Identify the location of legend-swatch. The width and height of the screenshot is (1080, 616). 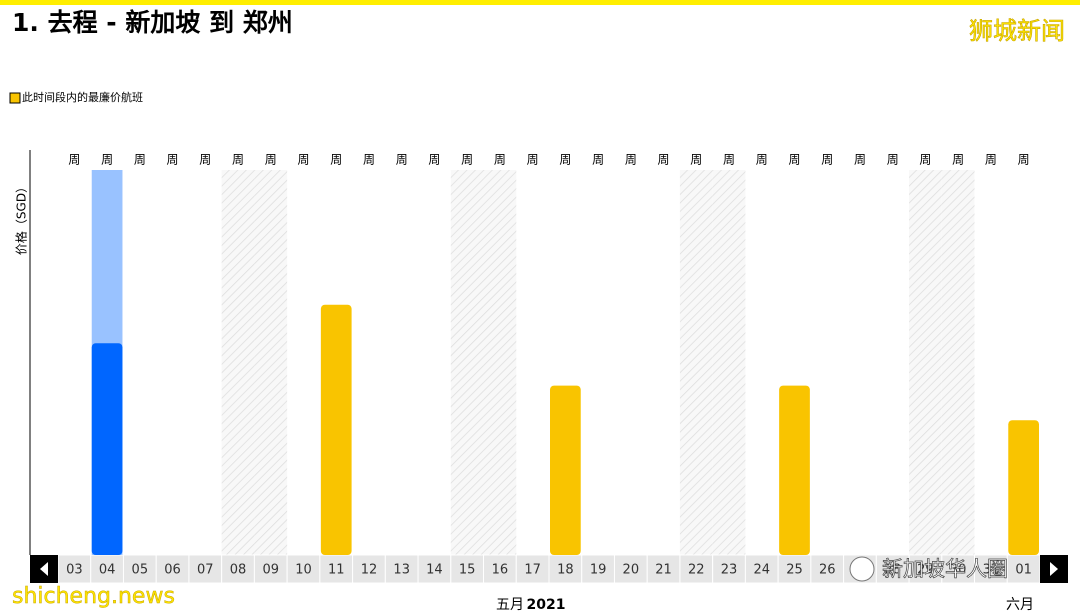
(15, 98).